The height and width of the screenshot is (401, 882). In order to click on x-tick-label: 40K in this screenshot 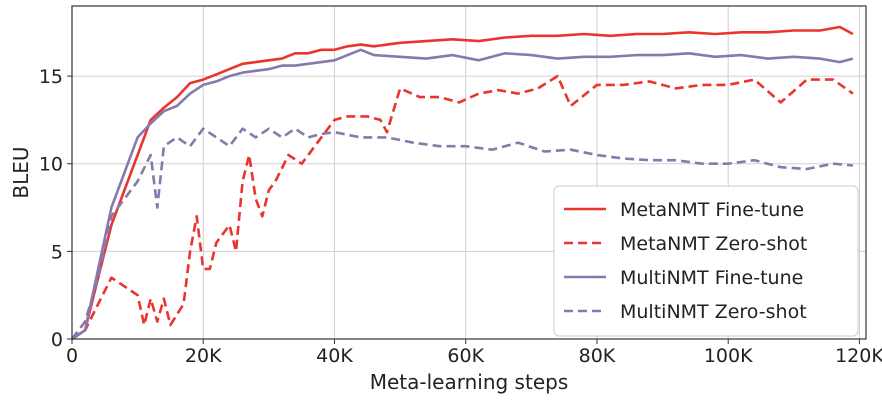, I will do `click(334, 356)`.